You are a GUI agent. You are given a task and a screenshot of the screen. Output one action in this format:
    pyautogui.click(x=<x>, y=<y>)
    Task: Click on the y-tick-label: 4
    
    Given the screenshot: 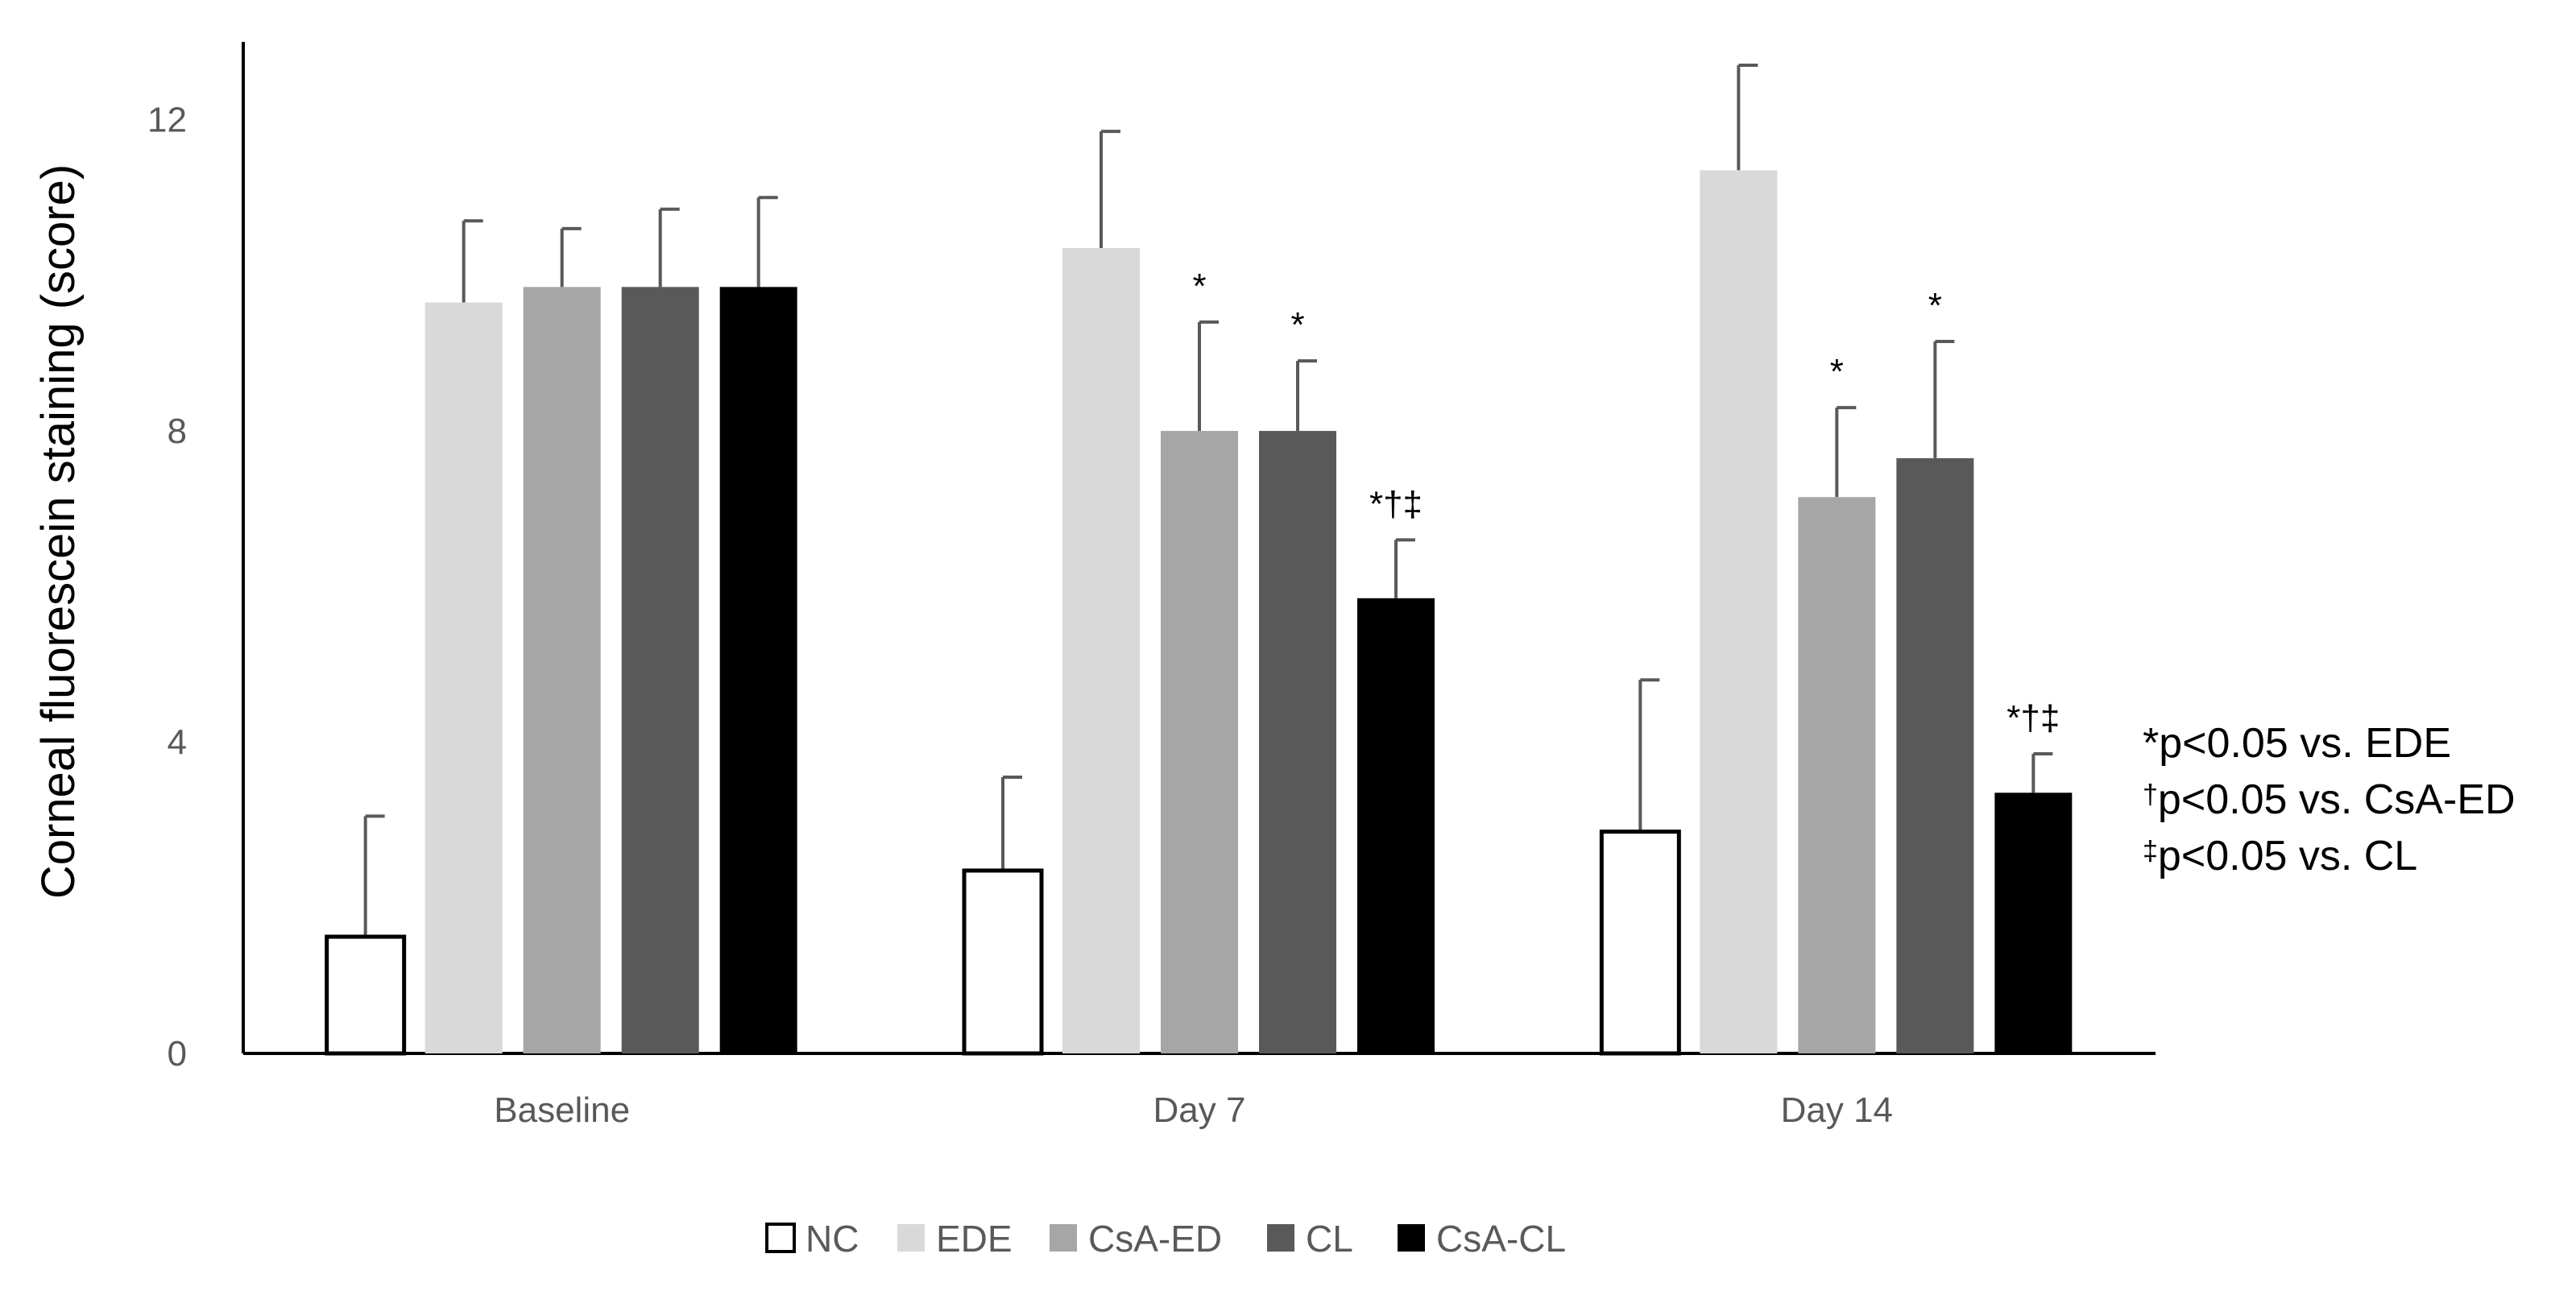 What is the action you would take?
    pyautogui.click(x=177, y=743)
    